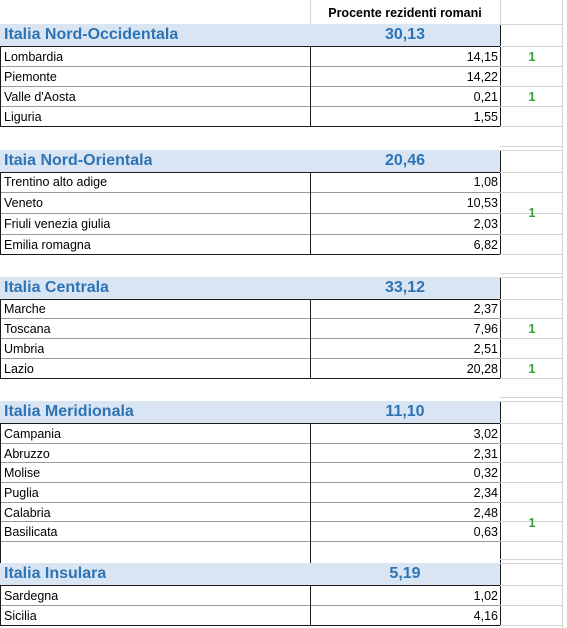  I want to click on region-value: 2,31, so click(485, 454).